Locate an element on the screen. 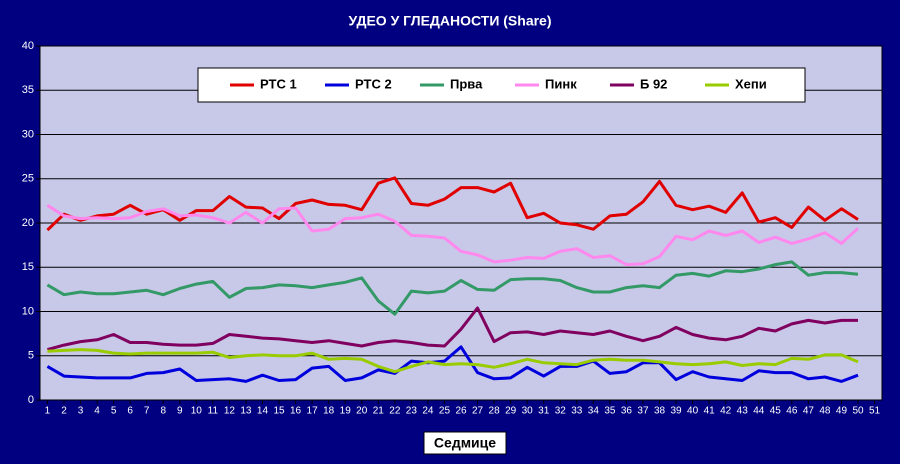  x-tick-label: 32 is located at coordinates (561, 411).